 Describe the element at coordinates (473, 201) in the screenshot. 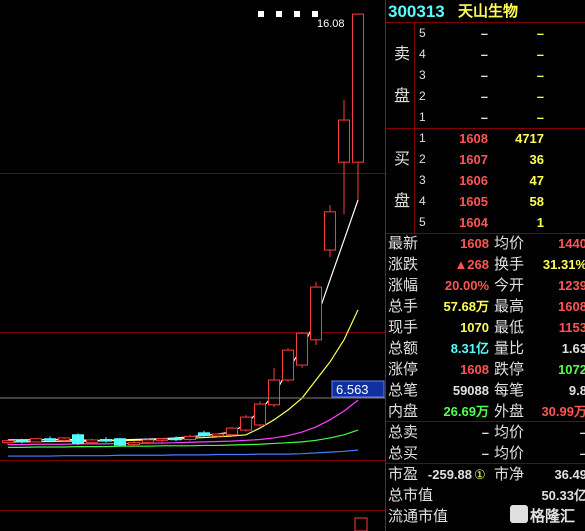

I see `book-price: 1605` at that location.